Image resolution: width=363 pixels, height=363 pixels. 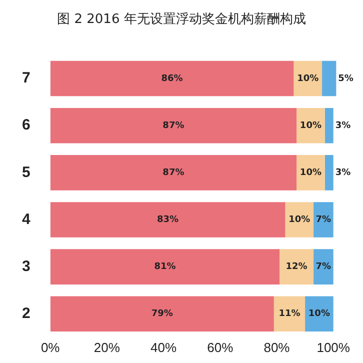 I want to click on x-tick-label: 100%, so click(x=333, y=347).